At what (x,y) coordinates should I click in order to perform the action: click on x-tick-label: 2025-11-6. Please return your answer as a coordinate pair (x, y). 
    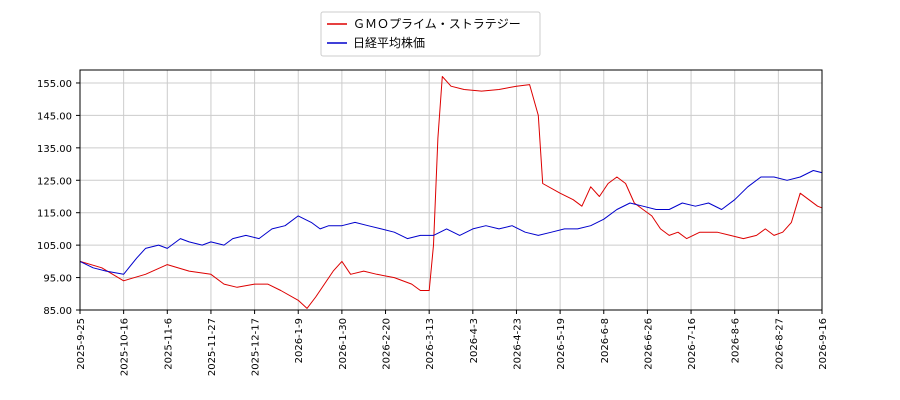
    Looking at the image, I should click on (168, 344).